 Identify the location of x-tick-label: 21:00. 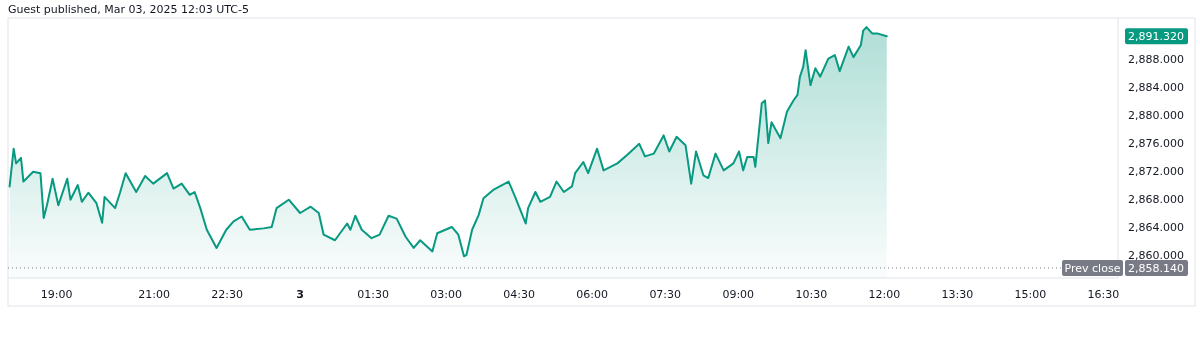
(154, 294).